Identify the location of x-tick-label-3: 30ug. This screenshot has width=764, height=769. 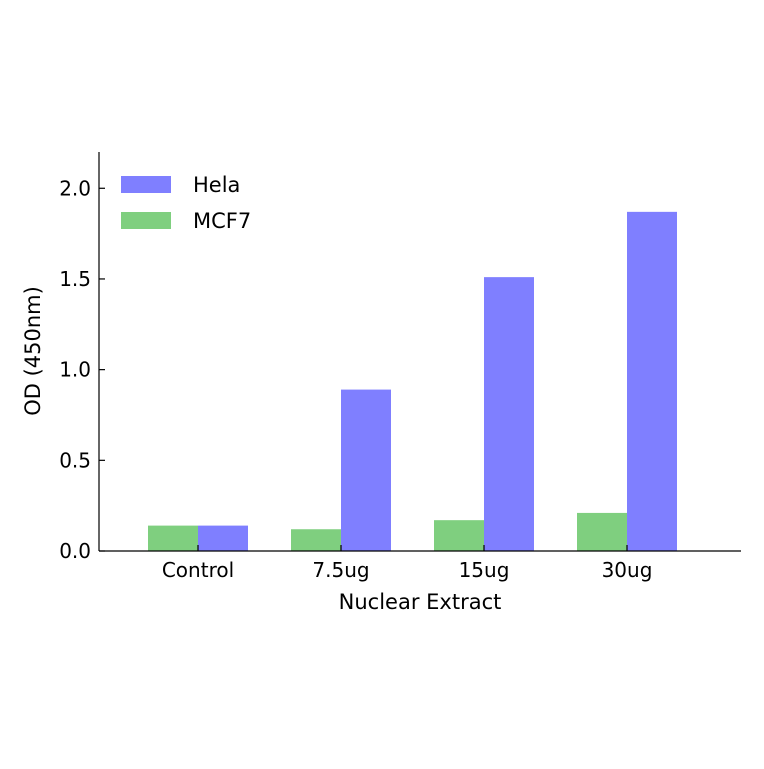
(627, 570).